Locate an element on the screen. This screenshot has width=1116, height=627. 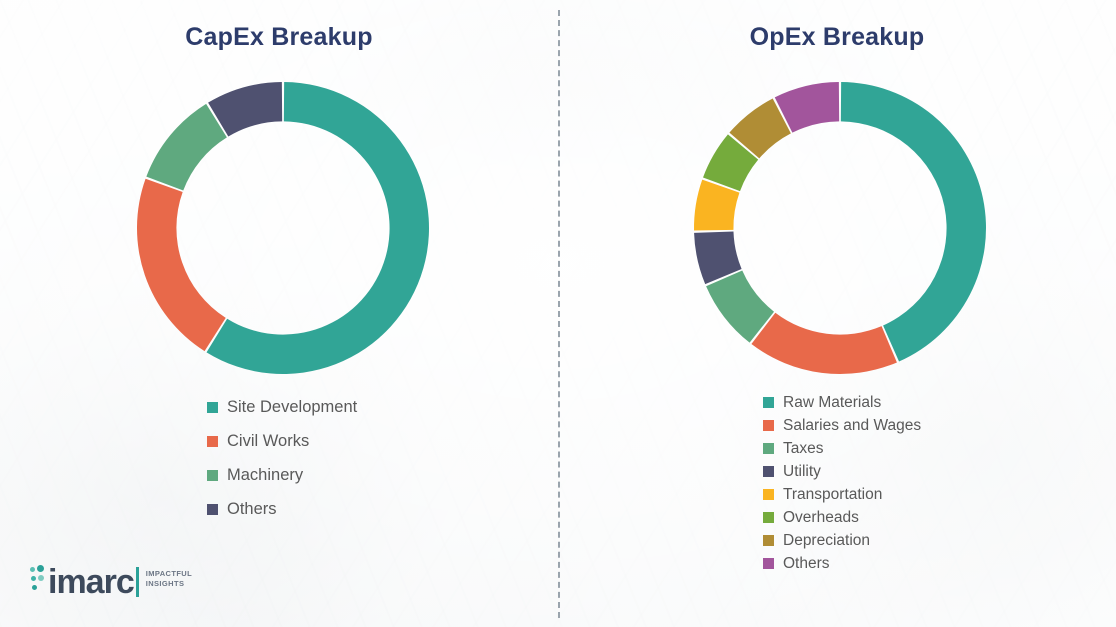
legend-item: Transportation is located at coordinates (842, 494).